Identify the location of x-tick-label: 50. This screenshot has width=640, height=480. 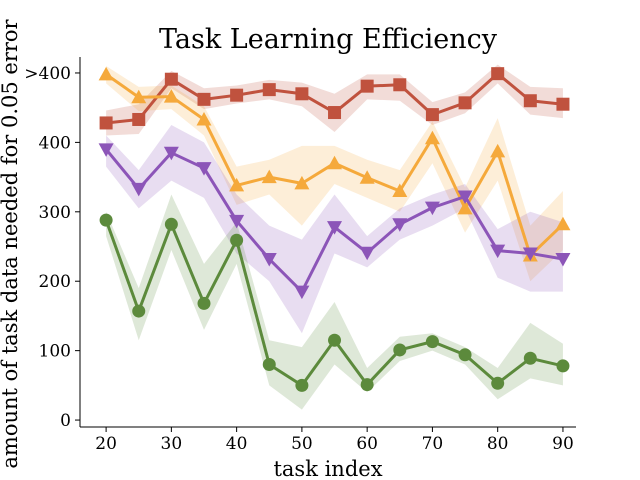
(302, 444).